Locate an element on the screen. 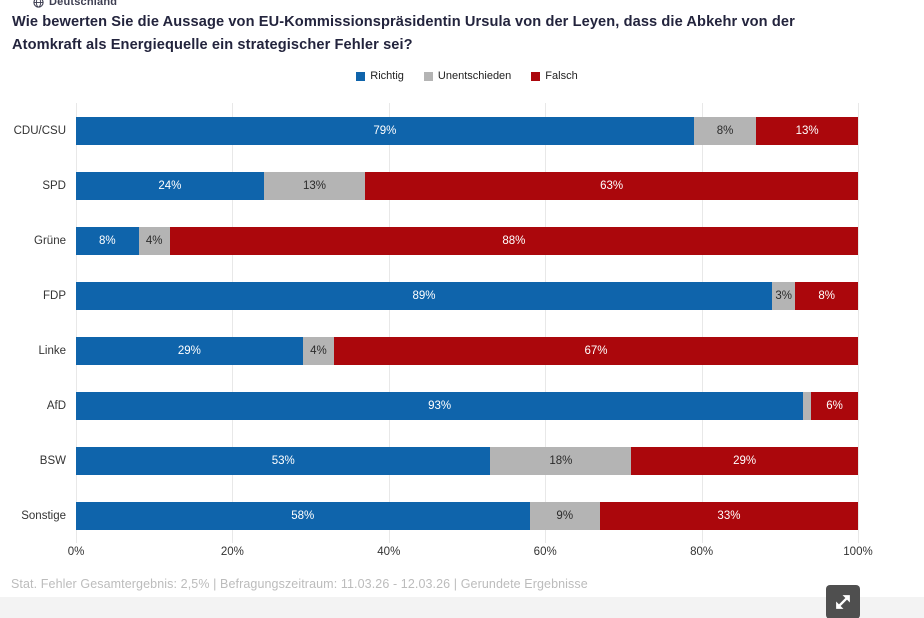 This screenshot has height=618, width=924. segment-value-label: 89% is located at coordinates (424, 295).